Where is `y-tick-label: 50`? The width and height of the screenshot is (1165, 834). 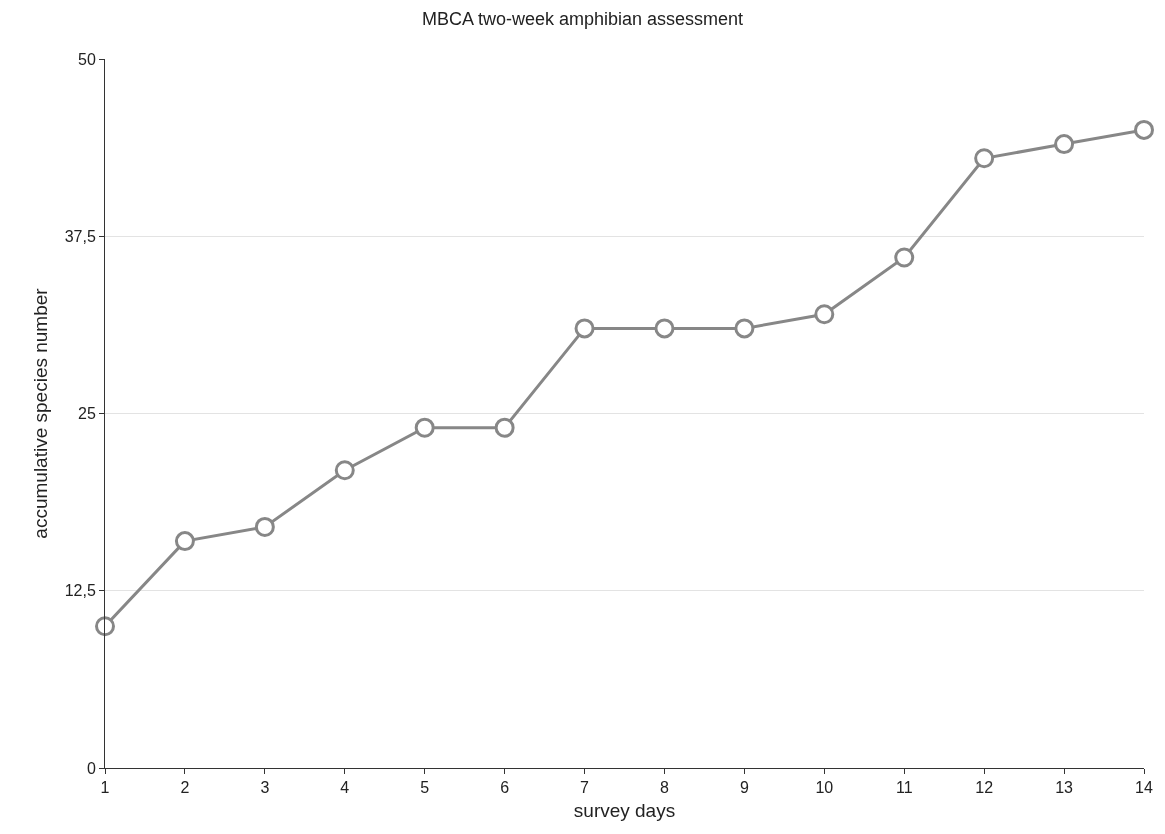 y-tick-label: 50 is located at coordinates (87, 59).